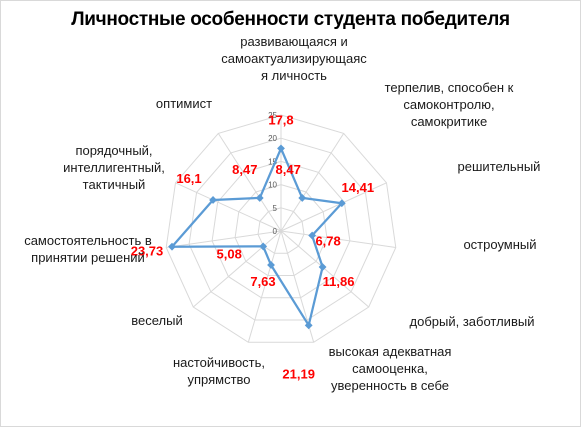 This screenshot has width=581, height=427. Describe the element at coordinates (184, 103) in the screenshot. I see `category-label: оптимист` at that location.